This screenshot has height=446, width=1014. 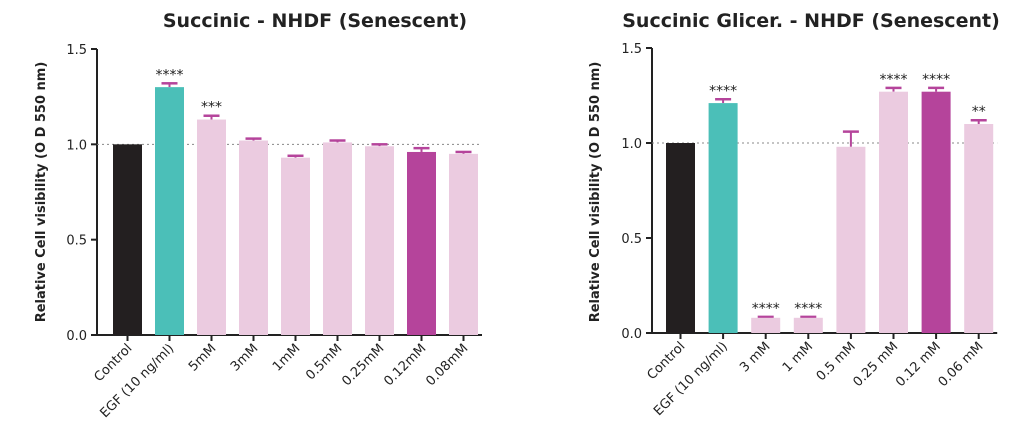 I want to click on x-tick-label: 0.12mM, so click(x=405, y=365).